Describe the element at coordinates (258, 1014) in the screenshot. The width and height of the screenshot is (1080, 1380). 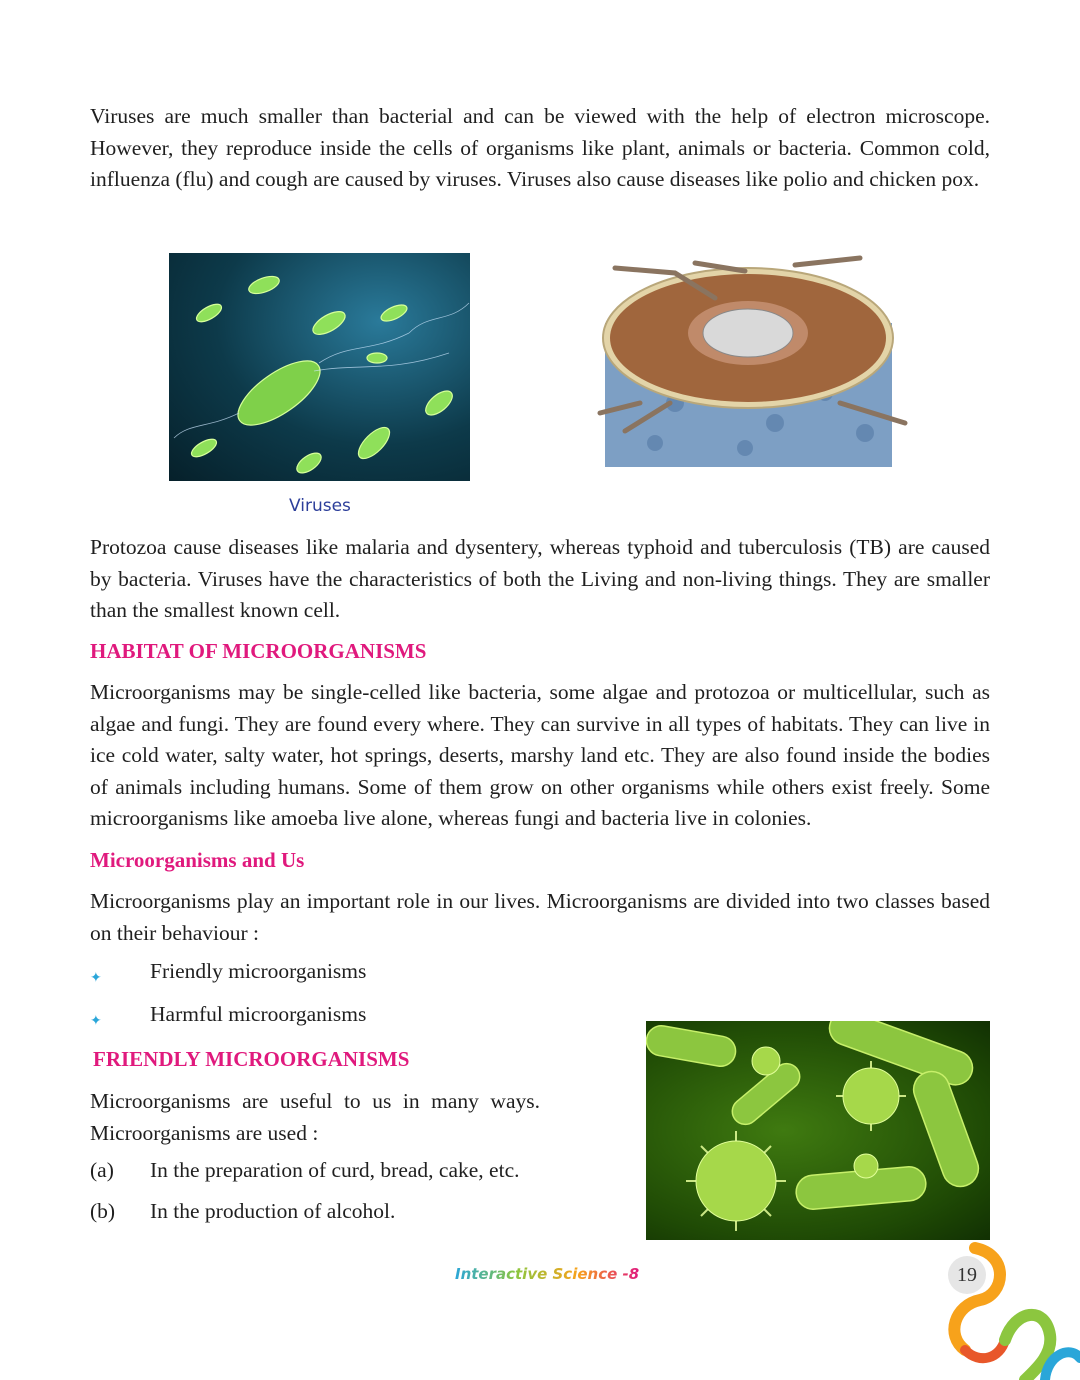
I see `list-item-harmful: Harmful microorganisms` at that location.